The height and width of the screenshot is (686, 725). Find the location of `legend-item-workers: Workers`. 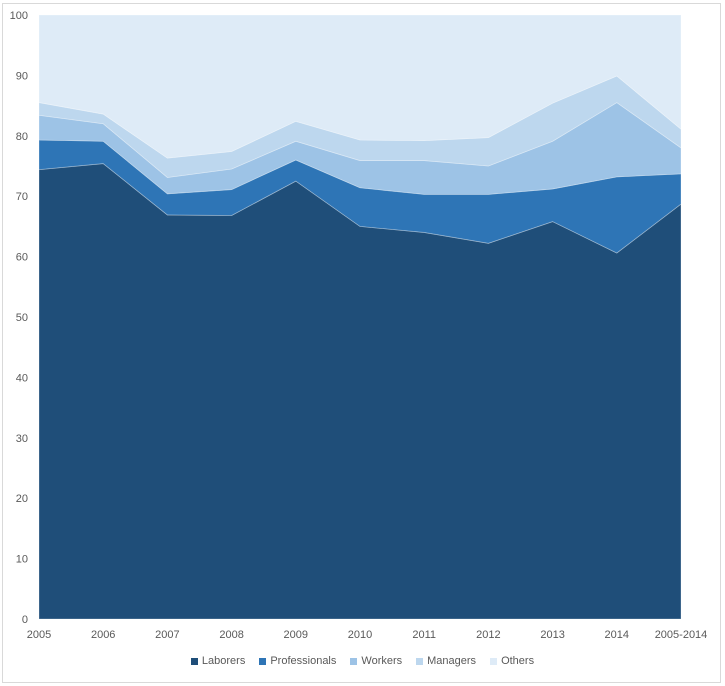

legend-item-workers: Workers is located at coordinates (376, 661).